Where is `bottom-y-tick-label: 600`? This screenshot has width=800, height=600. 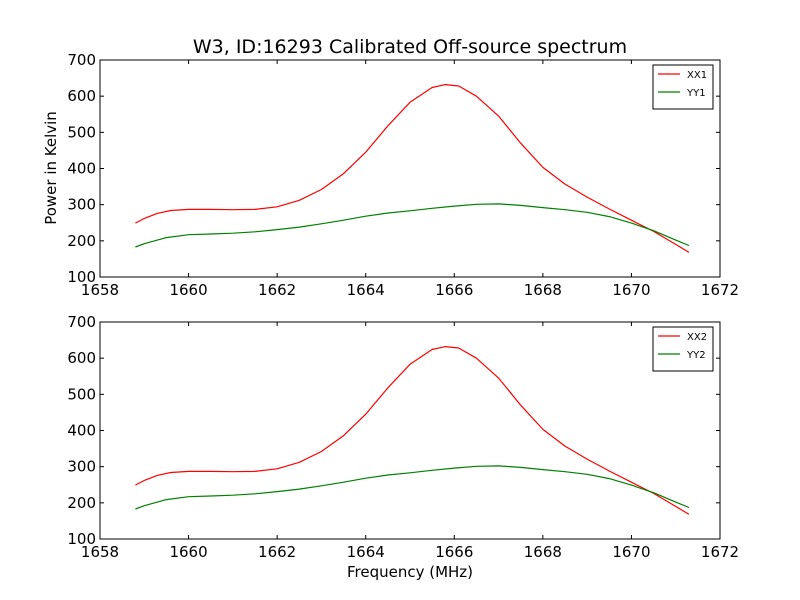 bottom-y-tick-label: 600 is located at coordinates (81, 358).